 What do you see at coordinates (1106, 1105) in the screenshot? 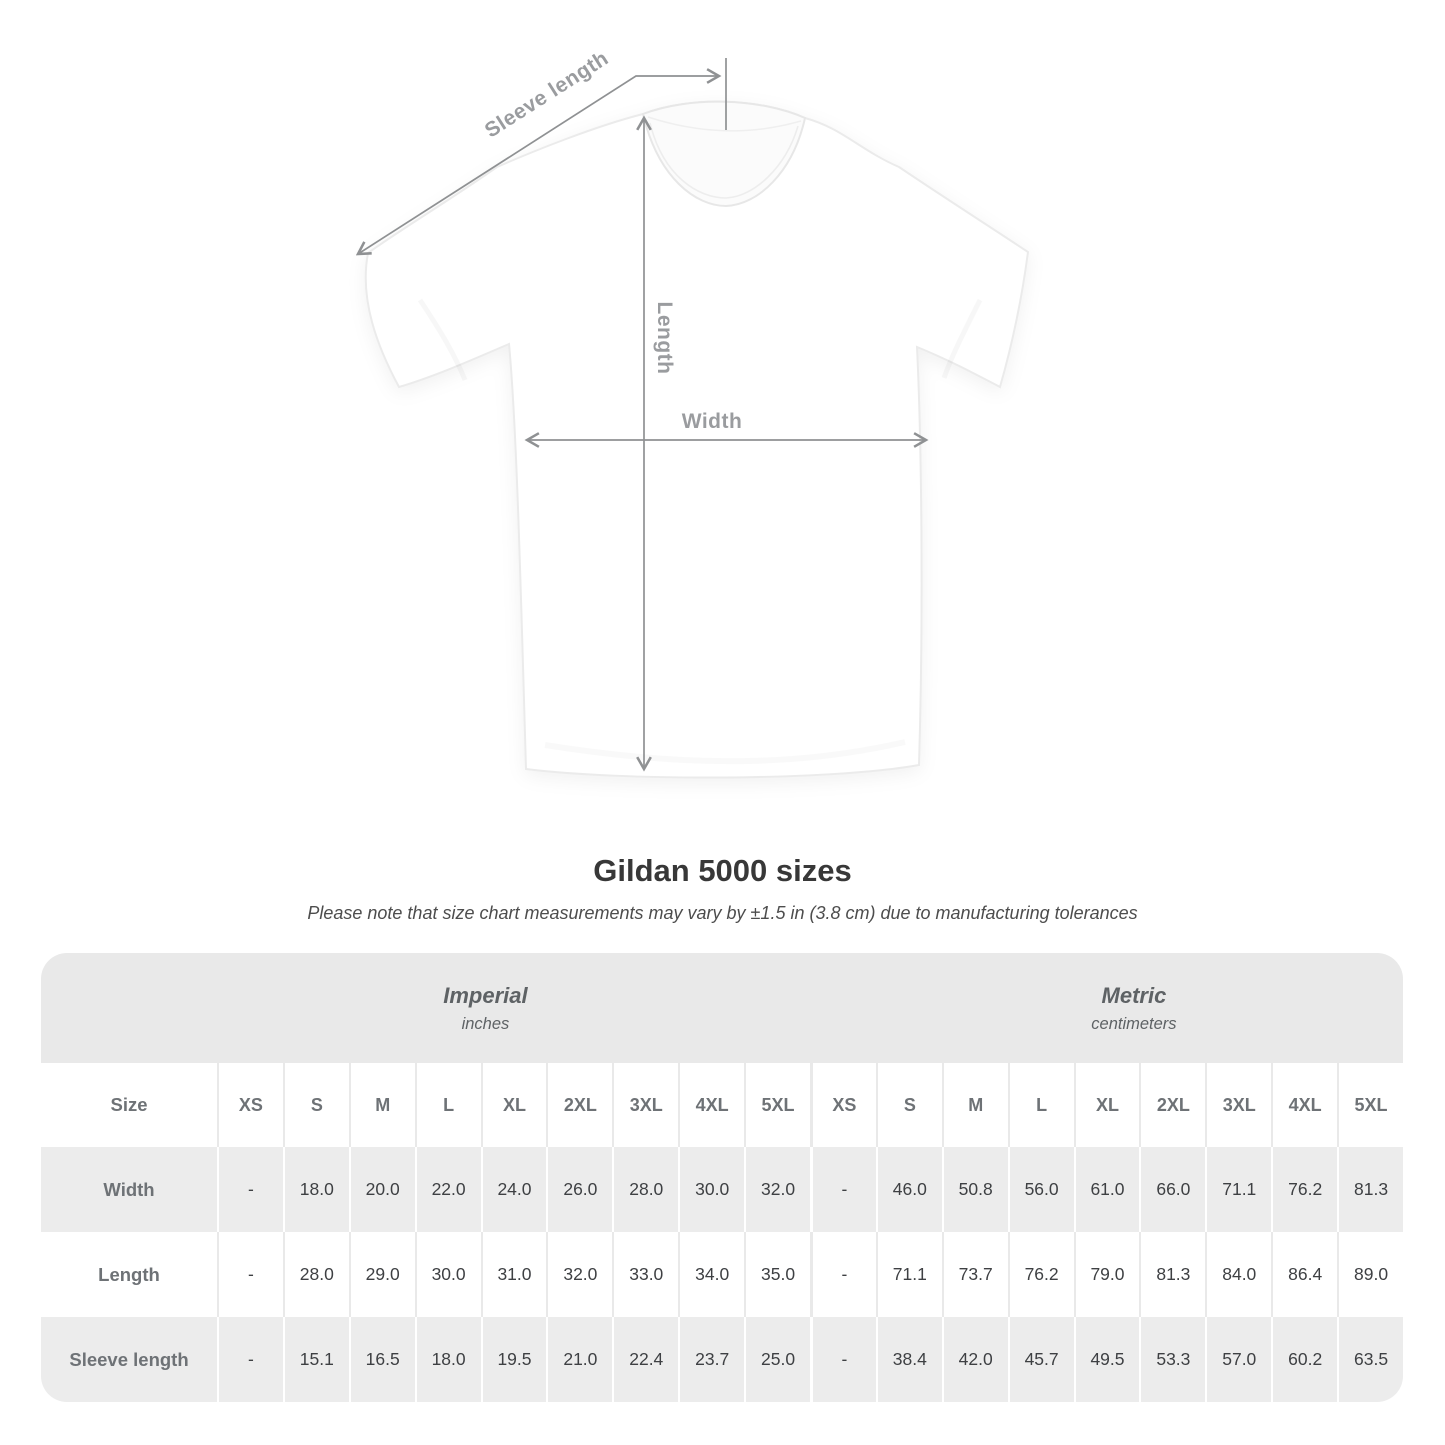
I see `size-header-metric-xl: XL` at bounding box center [1106, 1105].